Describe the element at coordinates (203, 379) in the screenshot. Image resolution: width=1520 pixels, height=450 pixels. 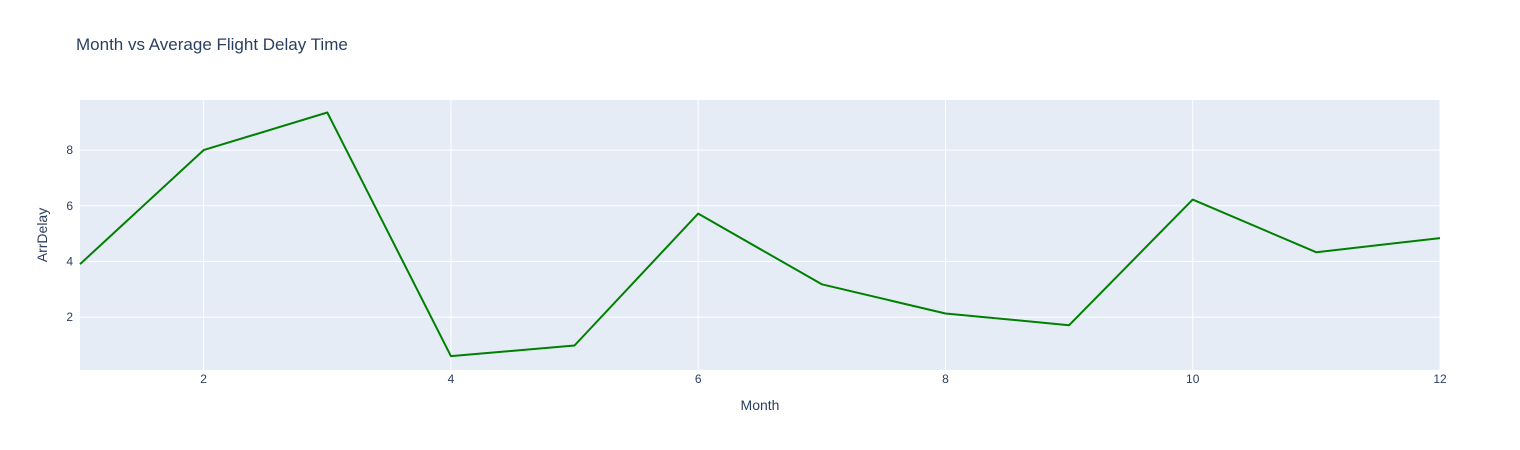
I see `x-tick-label: 2` at that location.